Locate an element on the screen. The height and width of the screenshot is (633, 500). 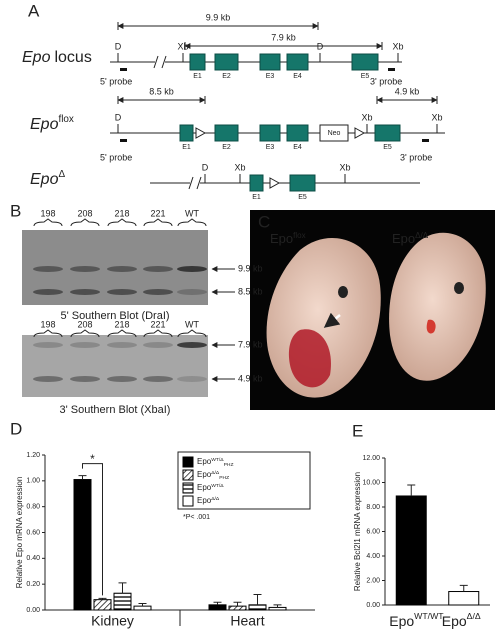
exon-label: E1 is located at coordinates (186, 147).